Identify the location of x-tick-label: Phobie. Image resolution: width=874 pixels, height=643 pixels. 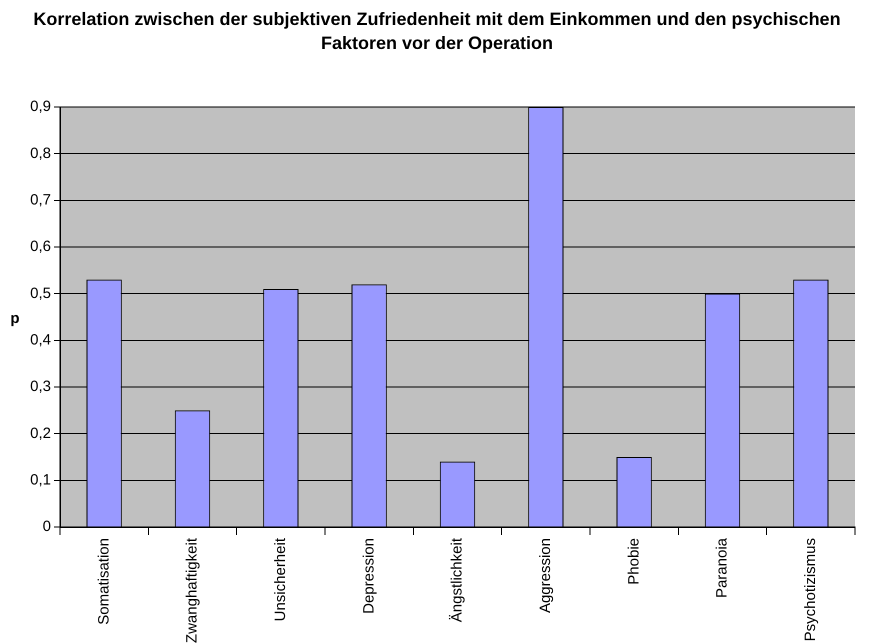
(633, 561).